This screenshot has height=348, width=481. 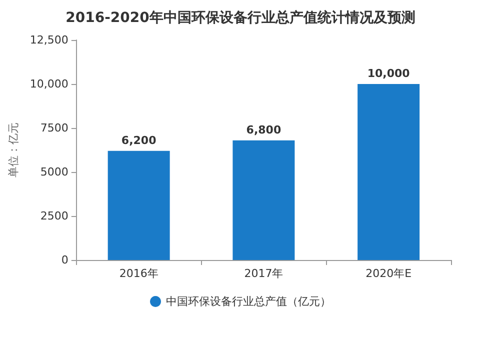 What do you see at coordinates (54, 216) in the screenshot?
I see `y-tick-label: 2500` at bounding box center [54, 216].